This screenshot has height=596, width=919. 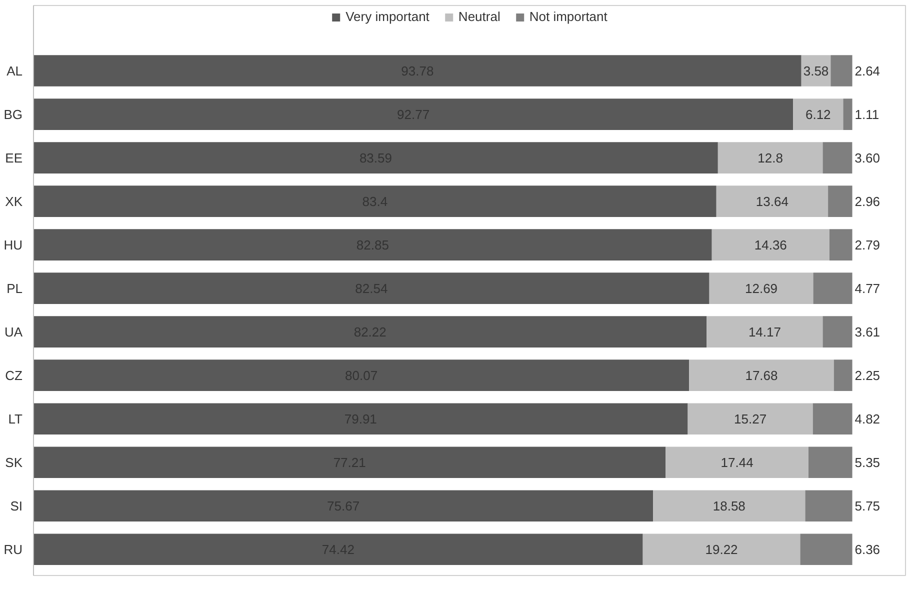 I want to click on y-tick-label: UA, so click(x=13, y=332).